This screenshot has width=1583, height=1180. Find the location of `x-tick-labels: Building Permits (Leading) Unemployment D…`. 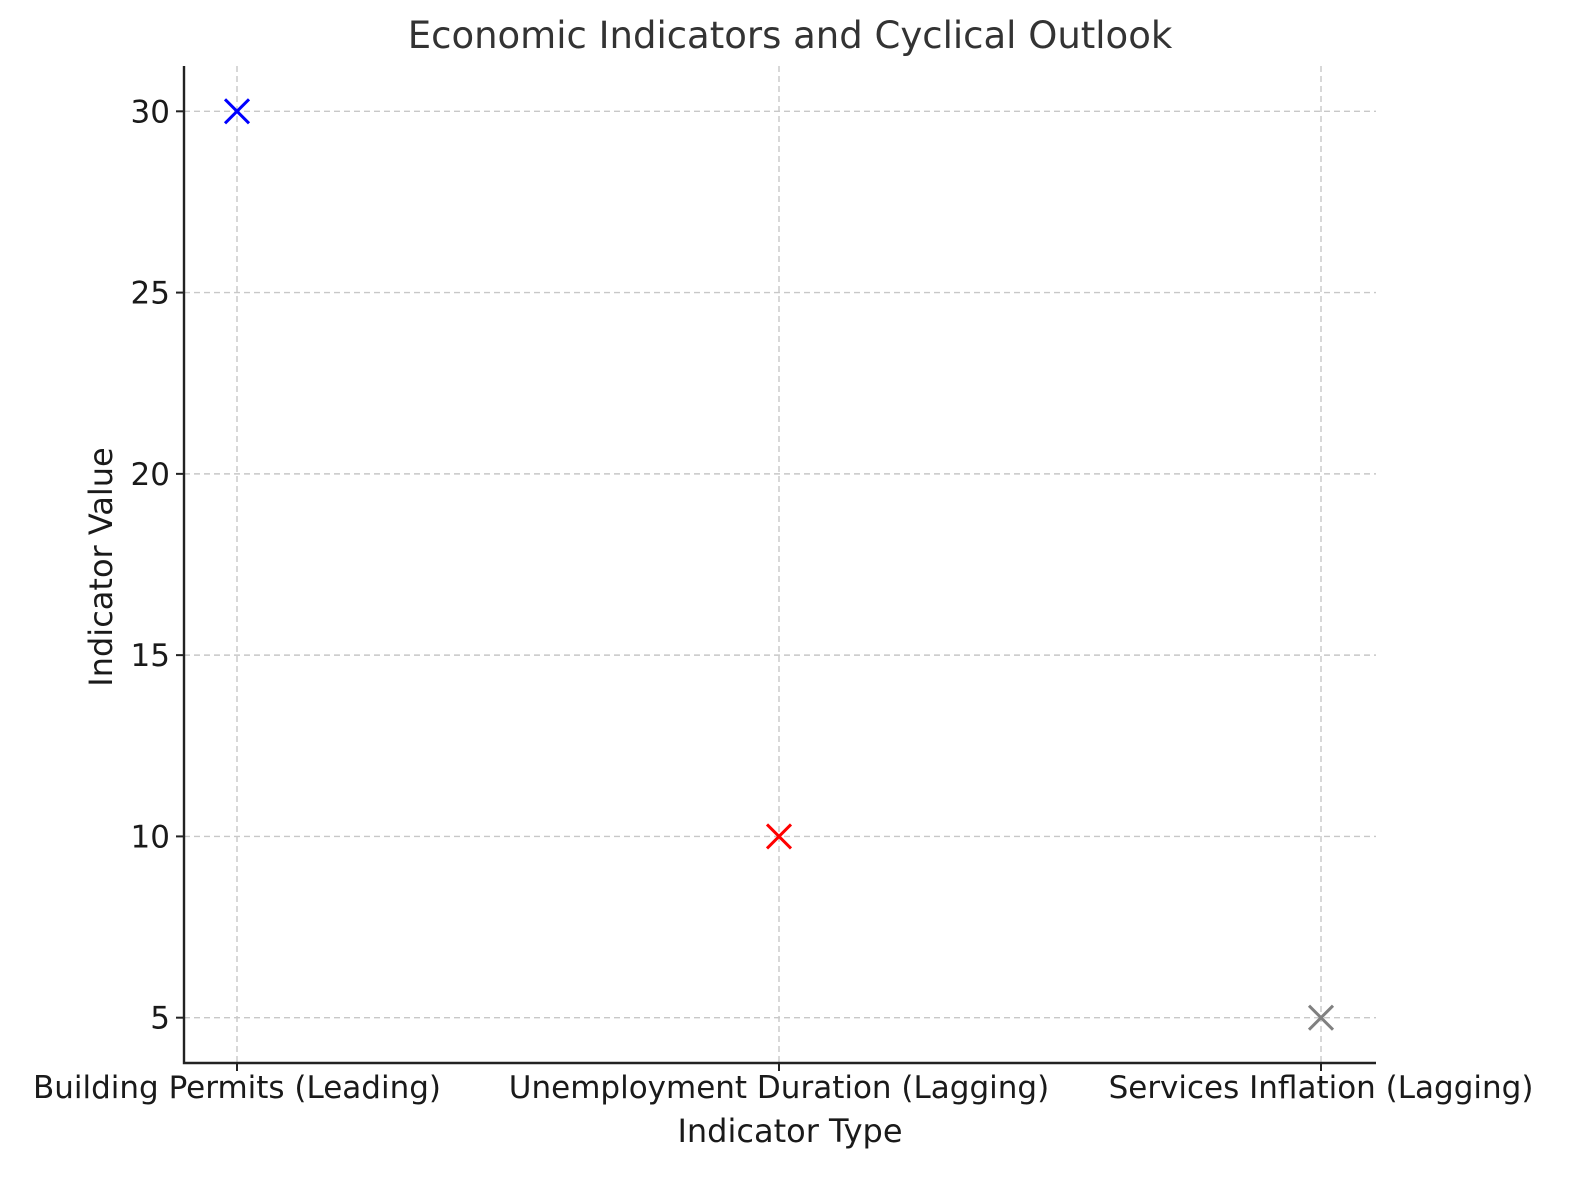

x-tick-labels: Building Permits (Leading) Unemployment D… is located at coordinates (783, 1088).